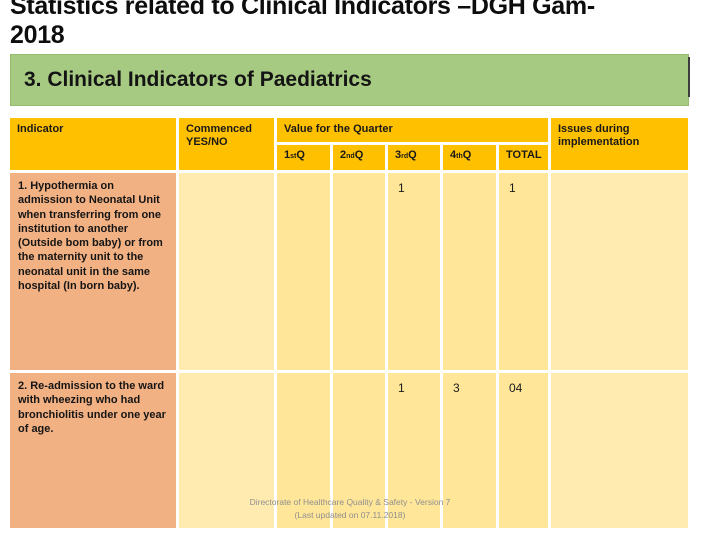 The image size is (720, 540). What do you see at coordinates (303, 271) in the screenshot?
I see `row1-q1-cell` at bounding box center [303, 271].